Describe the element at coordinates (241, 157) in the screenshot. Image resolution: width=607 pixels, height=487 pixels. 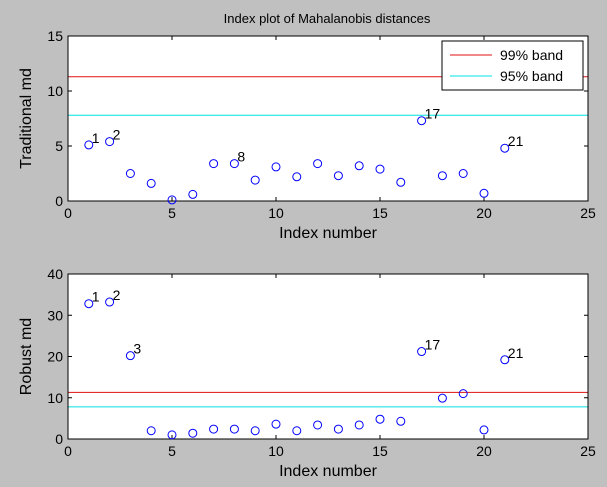
I see `point-label: 8` at that location.